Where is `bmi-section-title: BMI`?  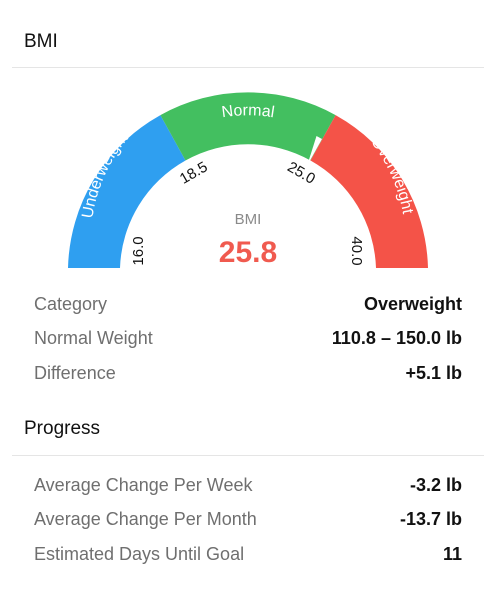 bmi-section-title: BMI is located at coordinates (41, 41).